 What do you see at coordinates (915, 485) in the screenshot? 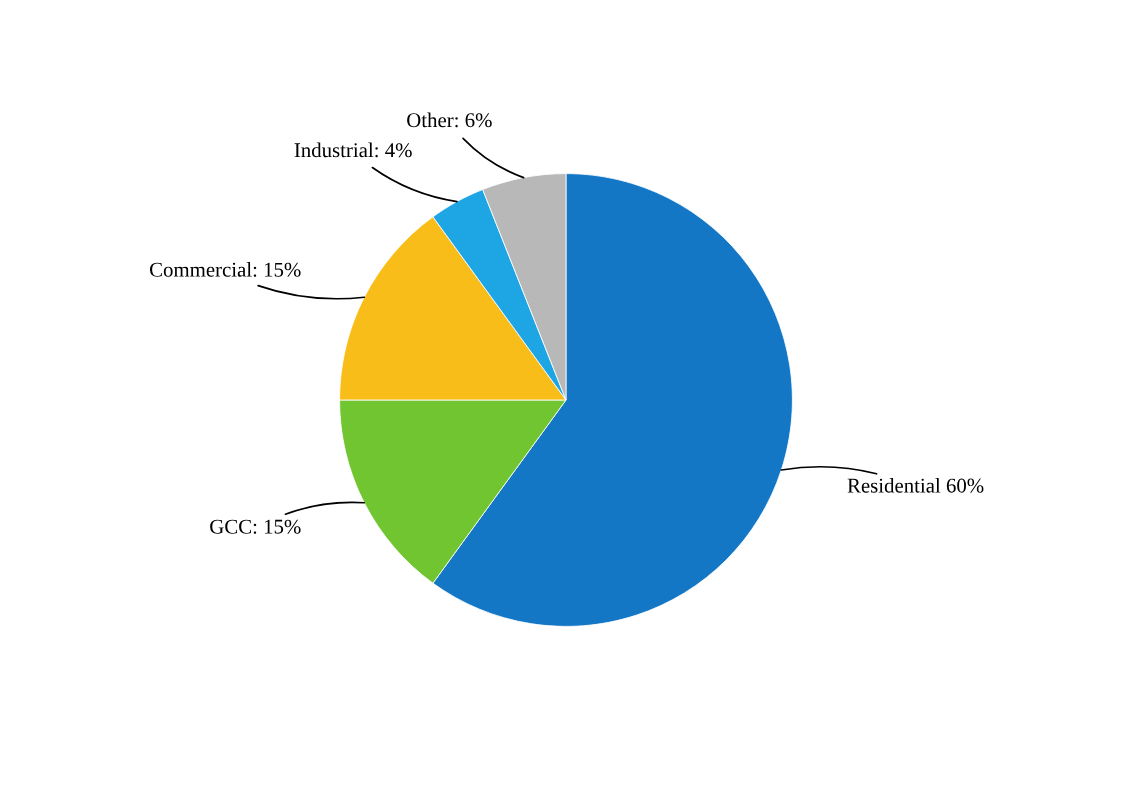
I see `slice-label: Residential 60%` at bounding box center [915, 485].